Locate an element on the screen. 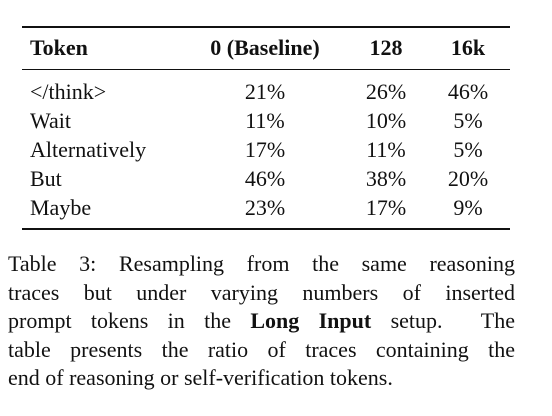 The image size is (552, 416). mid-rule is located at coordinates (266, 69).